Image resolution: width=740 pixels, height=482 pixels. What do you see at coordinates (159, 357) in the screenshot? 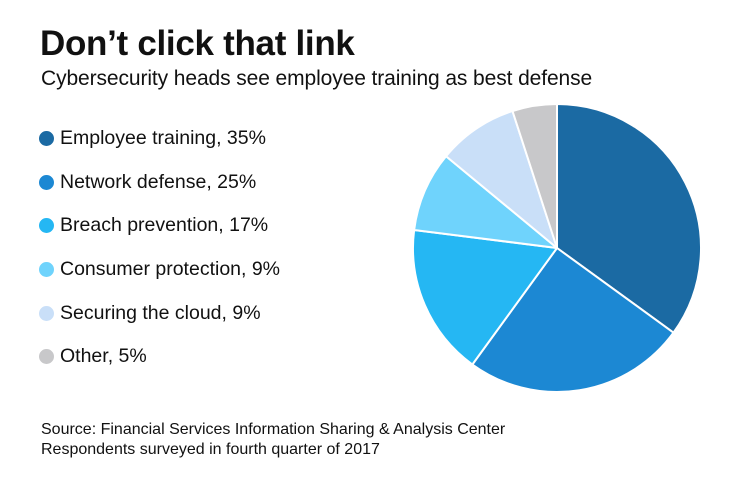
I see `legend-item-other: Other, 5%` at bounding box center [159, 357].